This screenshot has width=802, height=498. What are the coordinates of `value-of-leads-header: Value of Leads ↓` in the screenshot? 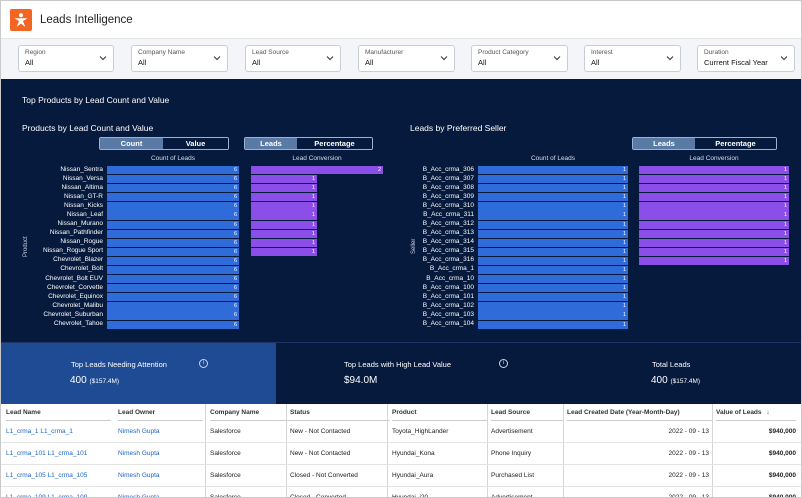 It's located at (756, 412).